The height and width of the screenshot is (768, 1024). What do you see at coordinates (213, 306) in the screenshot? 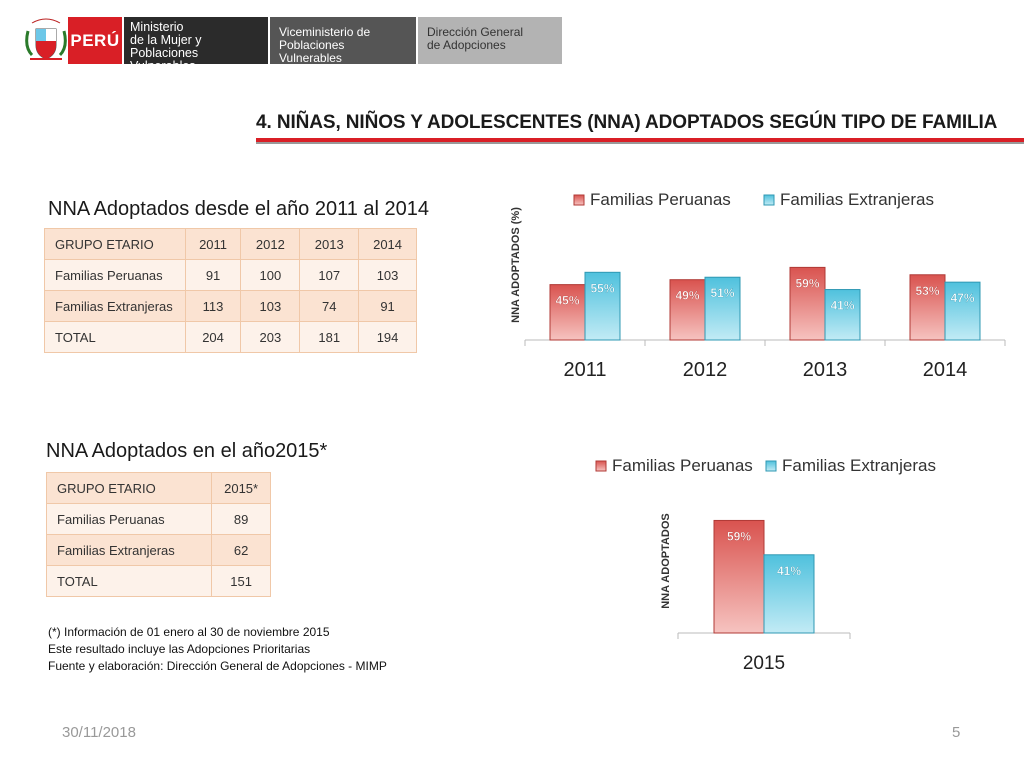
I see `table-cell: 113` at bounding box center [213, 306].